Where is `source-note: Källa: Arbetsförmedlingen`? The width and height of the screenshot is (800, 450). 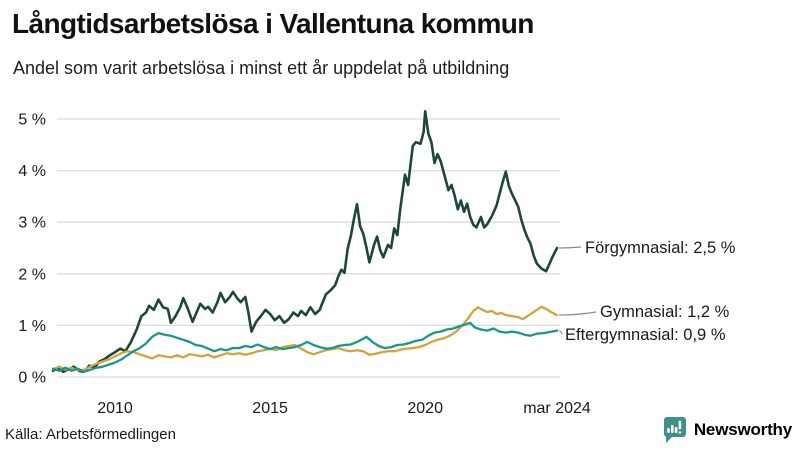 source-note: Källa: Arbetsförmedlingen is located at coordinates (90, 434).